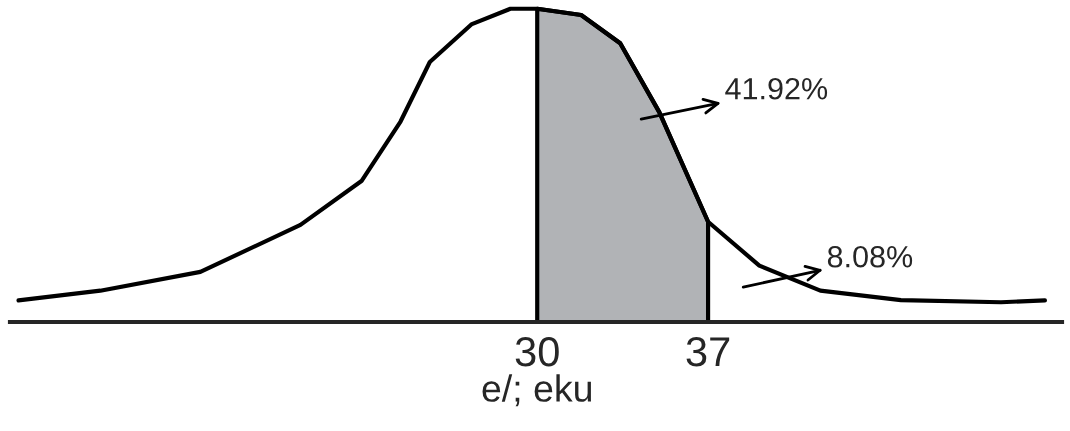  Describe the element at coordinates (537, 351) in the screenshot. I see `x-tick-label: 30` at that location.